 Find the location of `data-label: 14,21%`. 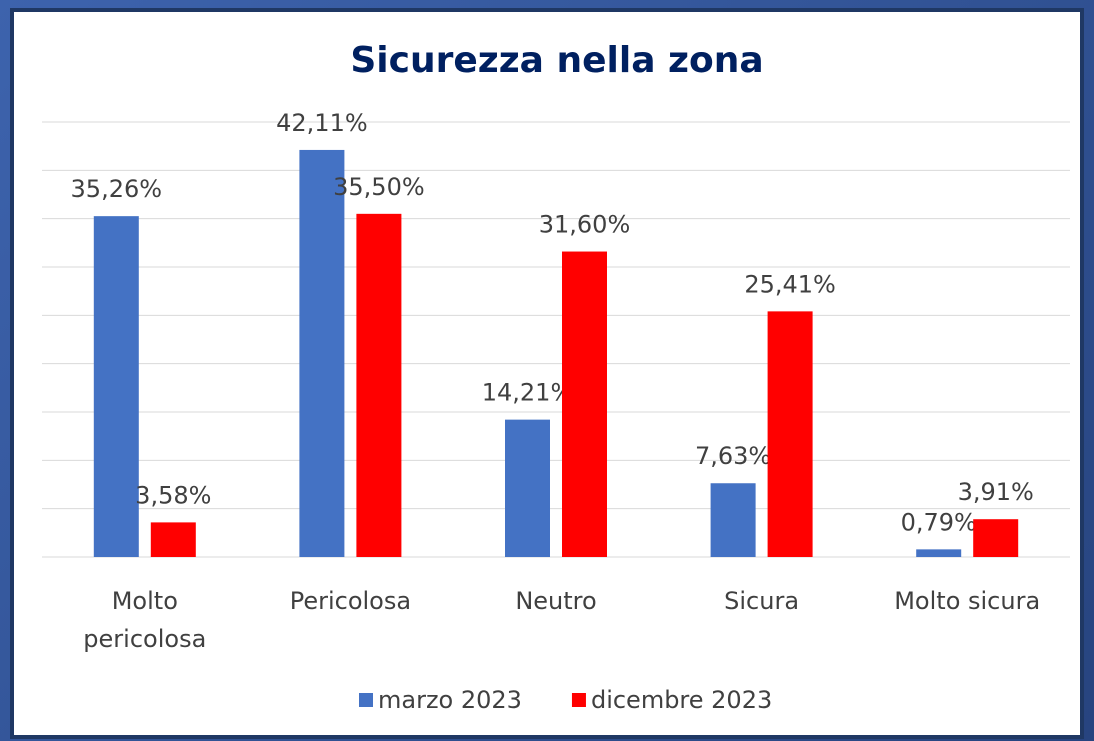

data-label: 14,21% is located at coordinates (528, 393).